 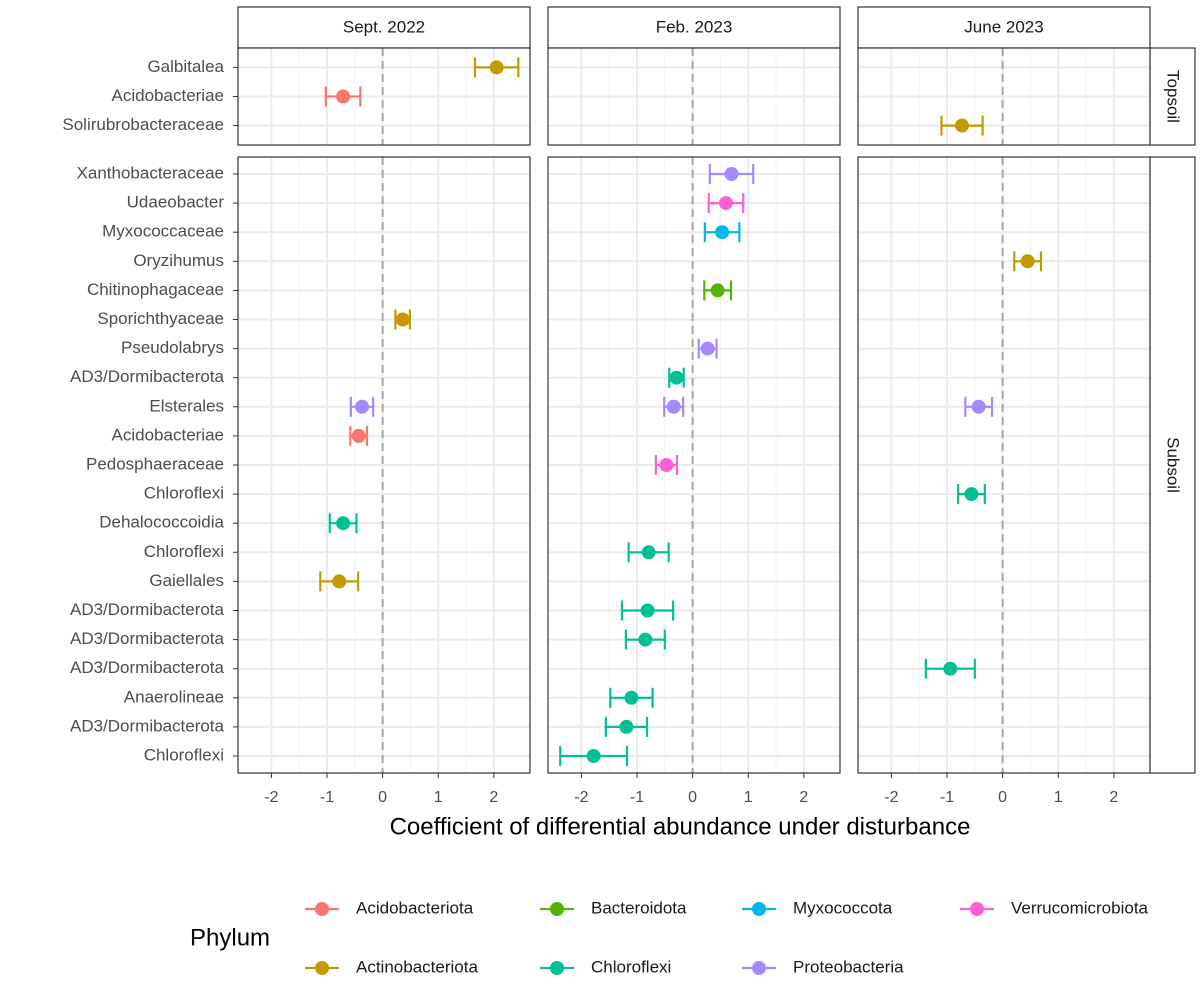 I want to click on legend-title: Phylum, so click(x=230, y=937).